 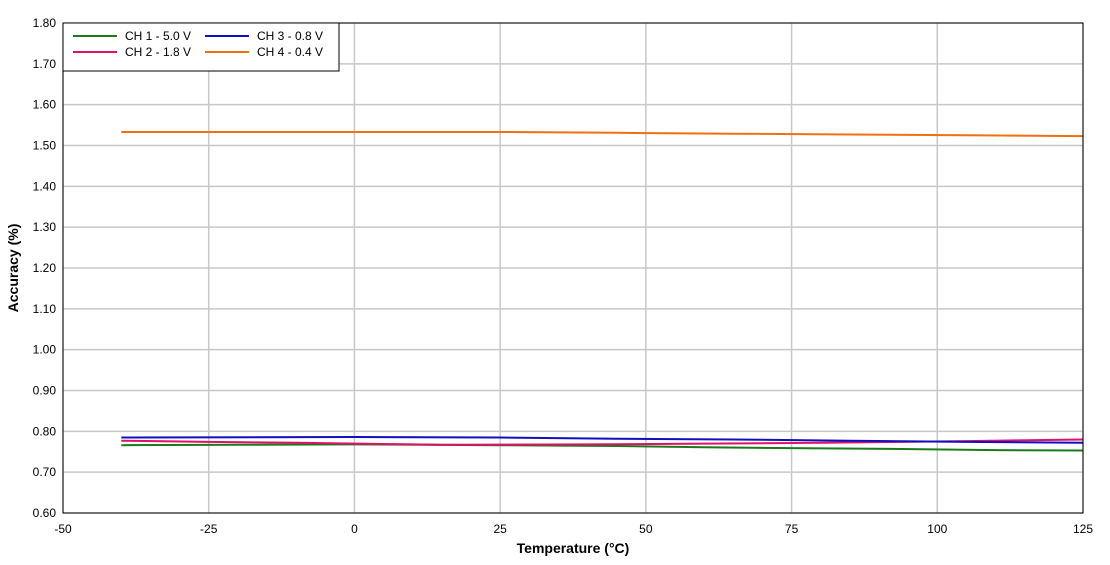 I want to click on y-tick-label: 0.60, so click(x=45, y=513).